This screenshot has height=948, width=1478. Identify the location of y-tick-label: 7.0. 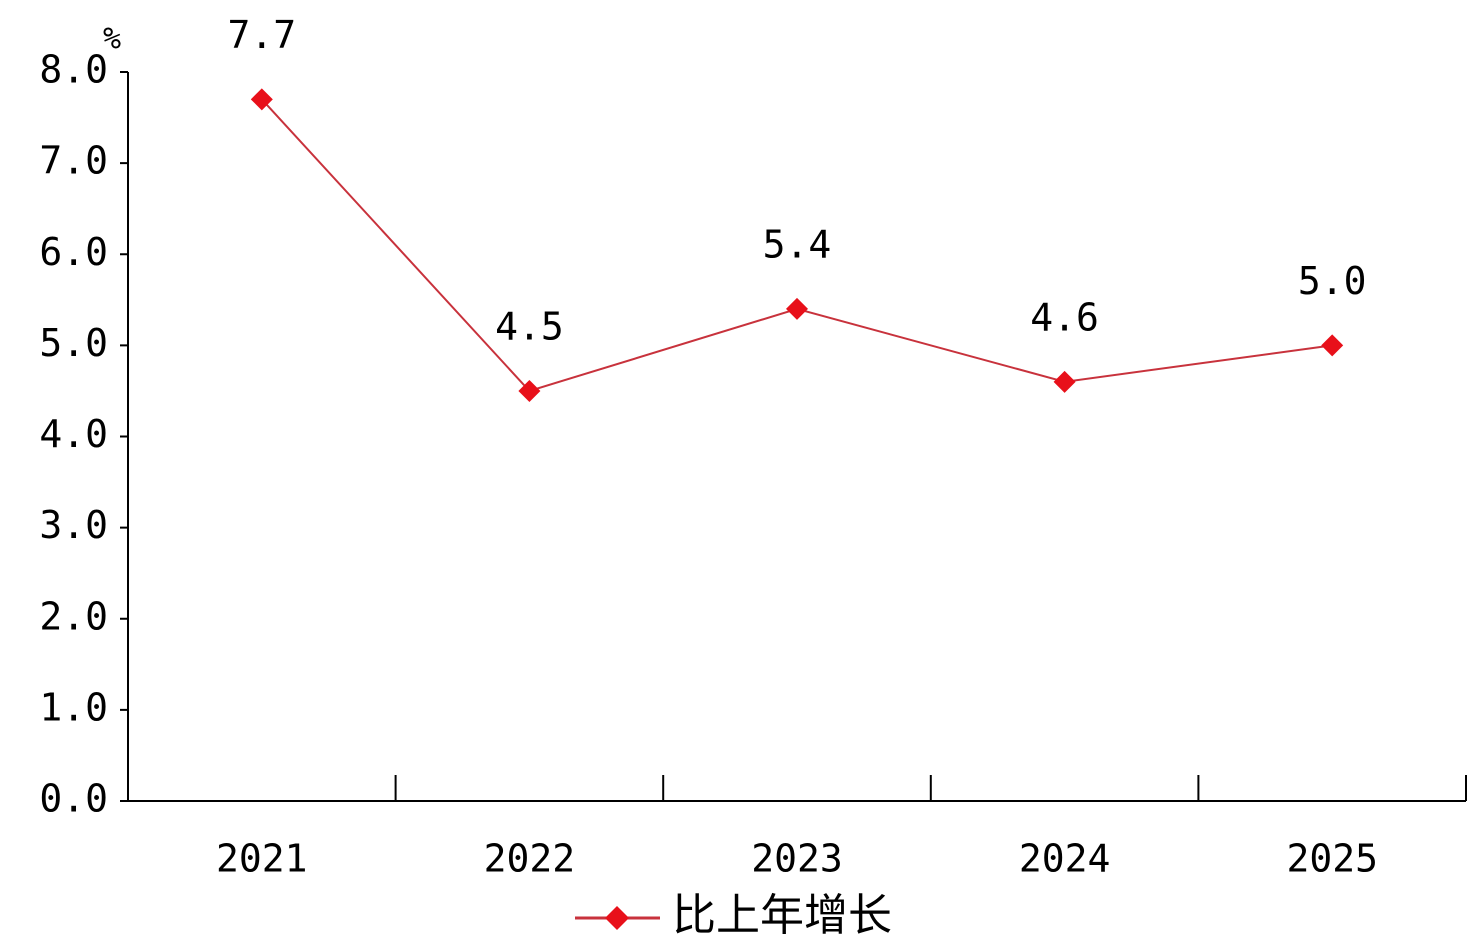
(73, 161).